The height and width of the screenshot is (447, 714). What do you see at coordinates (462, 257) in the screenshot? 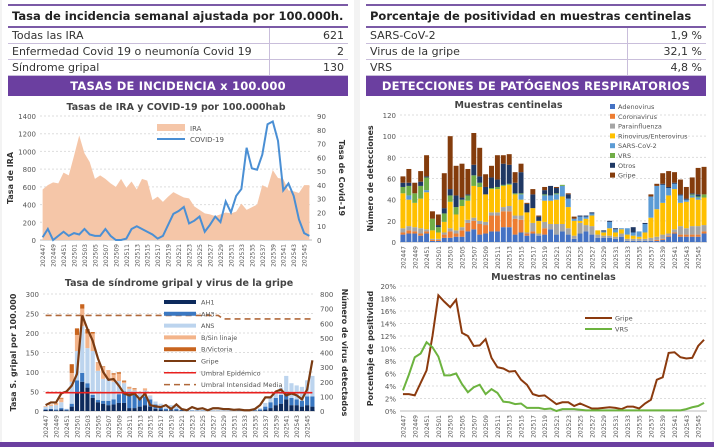
I see `x-tick-label: 202505` at bounding box center [462, 257].